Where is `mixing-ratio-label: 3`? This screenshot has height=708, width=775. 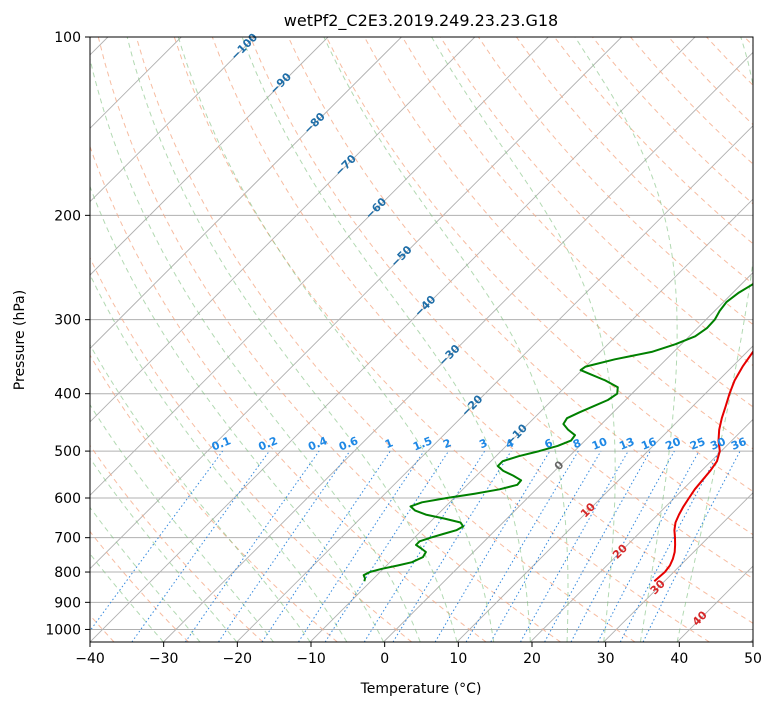
mixing-ratio-label: 3 is located at coordinates (483, 443).